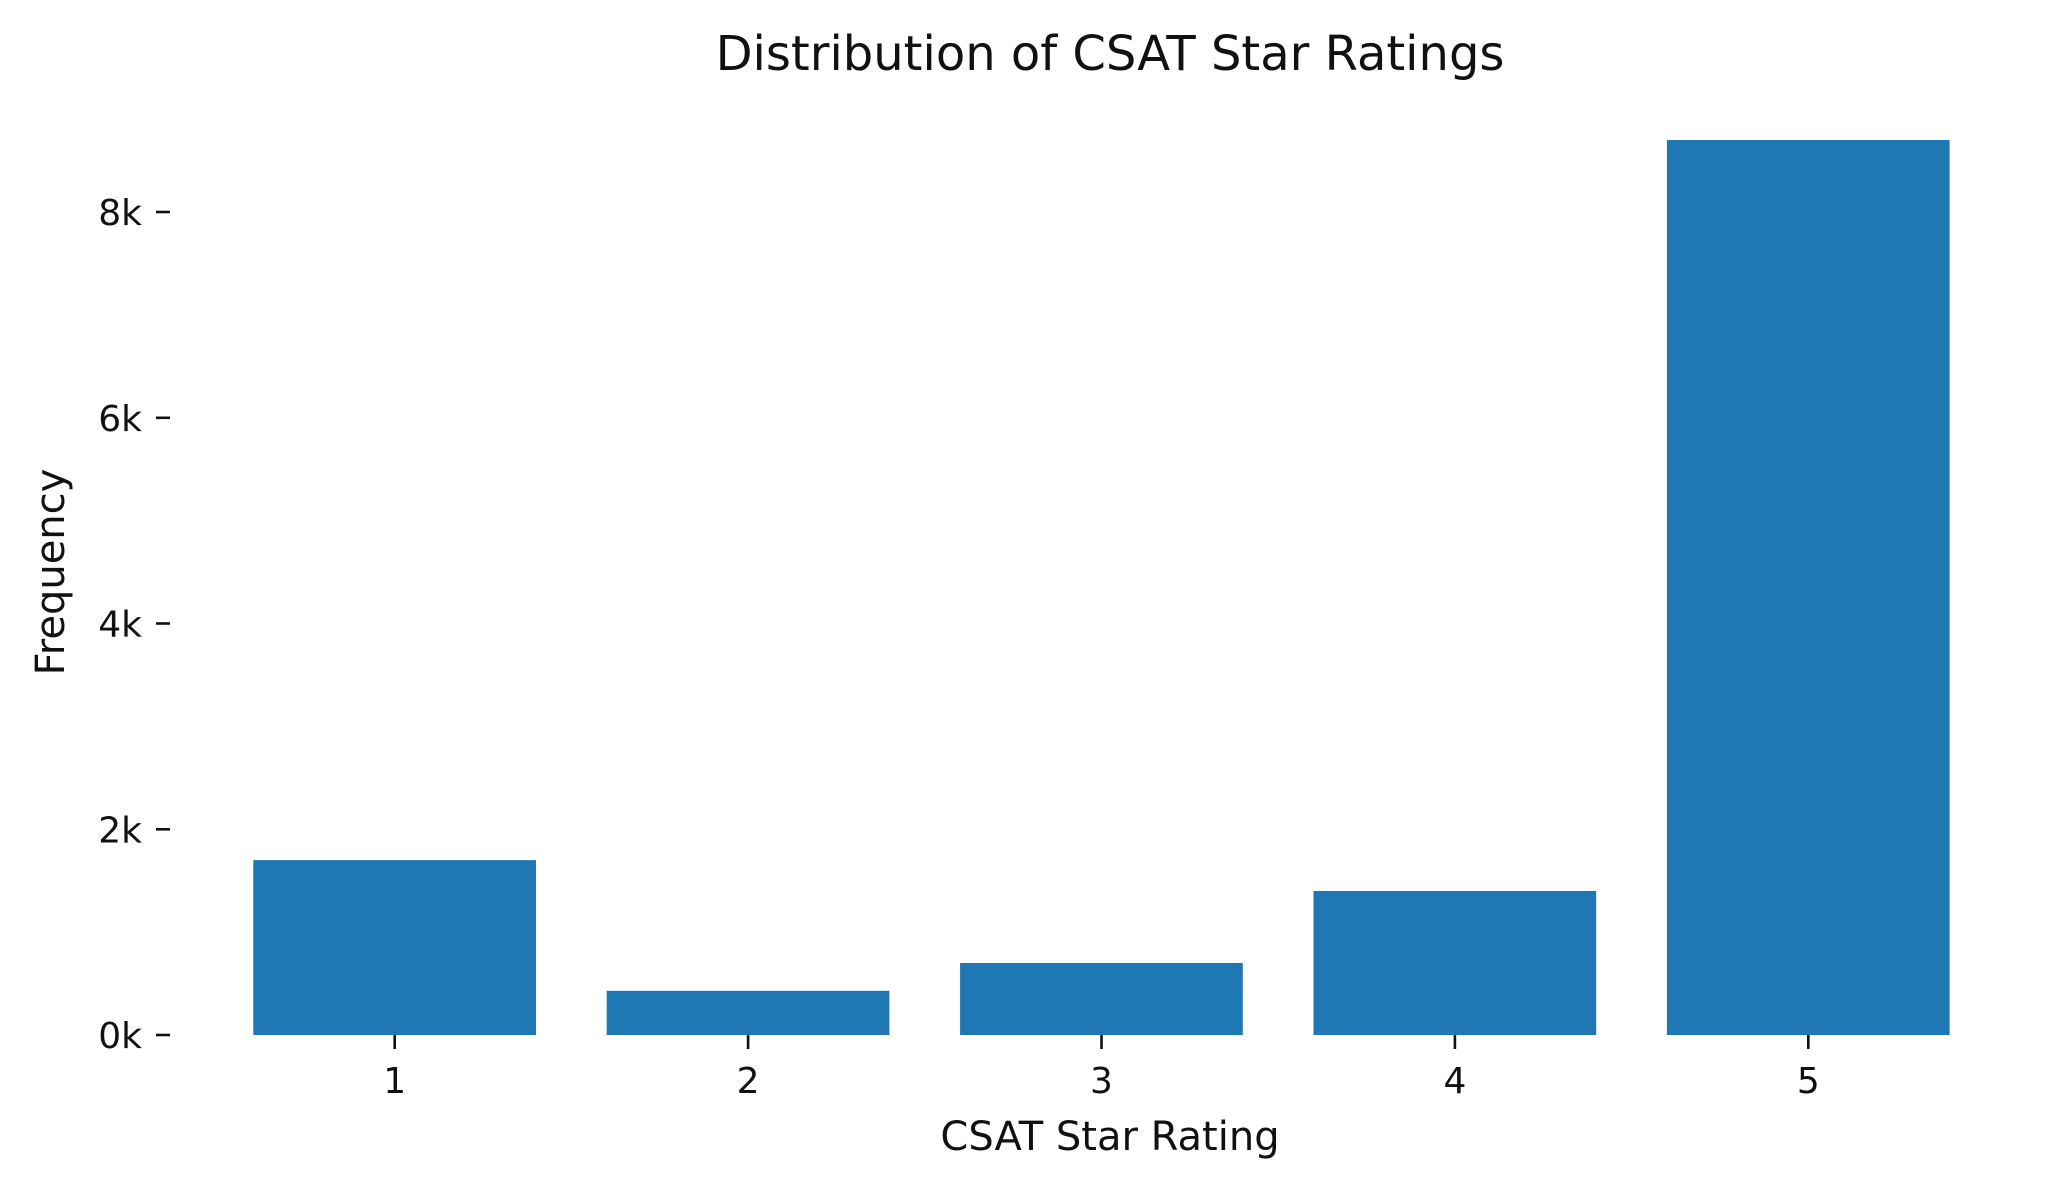 Image resolution: width=2057 pixels, height=1183 pixels. What do you see at coordinates (120, 419) in the screenshot?
I see `y-tick-label: 6k` at bounding box center [120, 419].